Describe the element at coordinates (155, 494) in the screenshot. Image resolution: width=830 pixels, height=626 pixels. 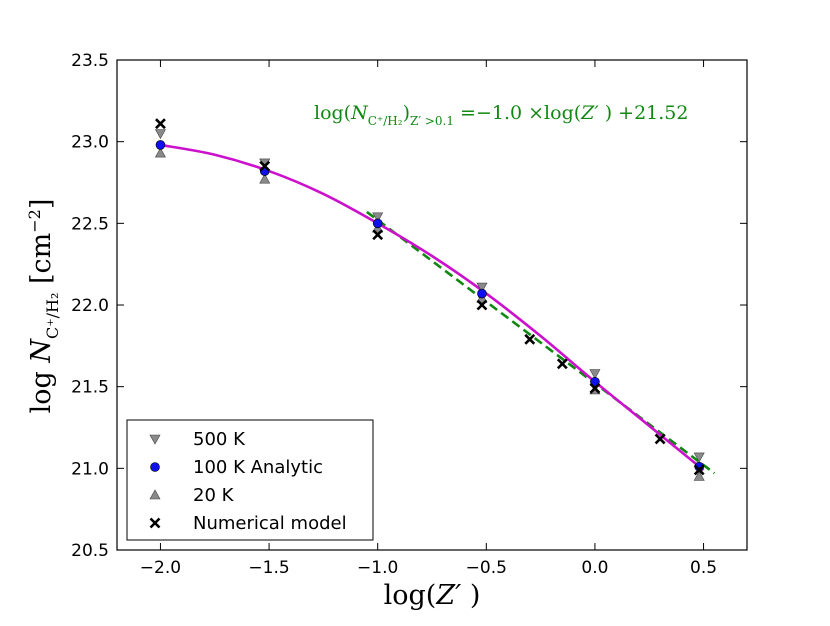
I see `legend-marker-20-k` at that location.